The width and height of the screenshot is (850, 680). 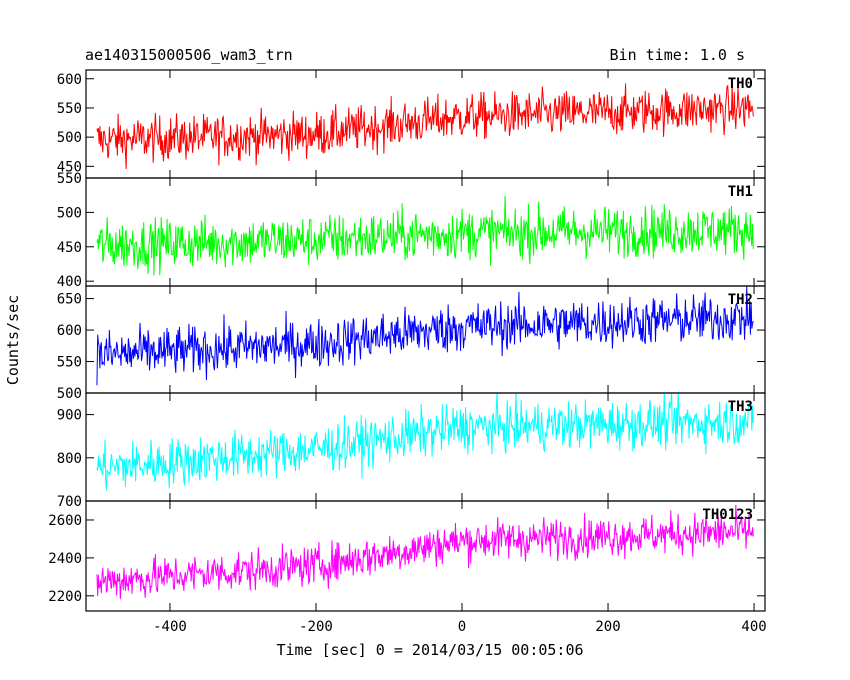 What do you see at coordinates (316, 627) in the screenshot?
I see `x-tick-label: -200` at bounding box center [316, 627].